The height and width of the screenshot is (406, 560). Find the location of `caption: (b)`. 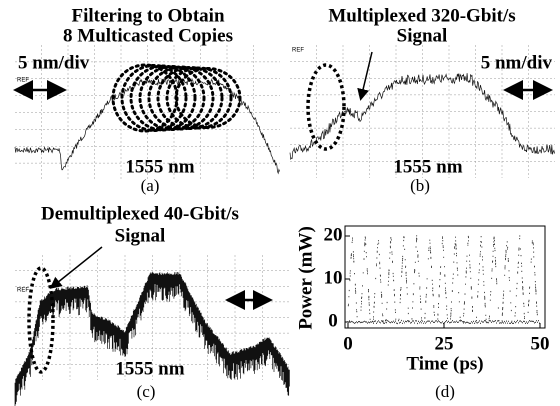

caption: (b) is located at coordinates (420, 185).